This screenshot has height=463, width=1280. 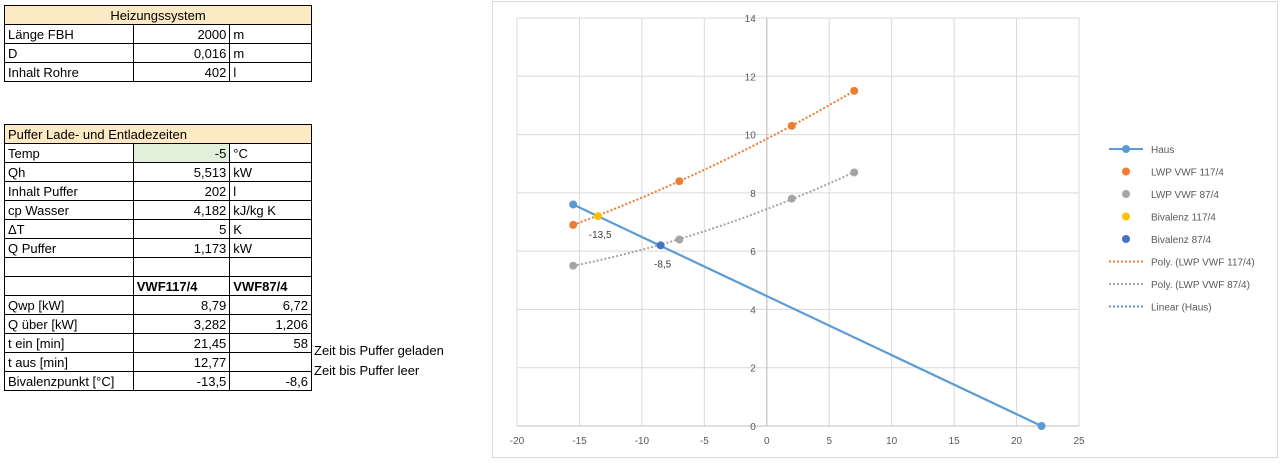 I want to click on cell-value: -13,5, so click(x=181, y=381).